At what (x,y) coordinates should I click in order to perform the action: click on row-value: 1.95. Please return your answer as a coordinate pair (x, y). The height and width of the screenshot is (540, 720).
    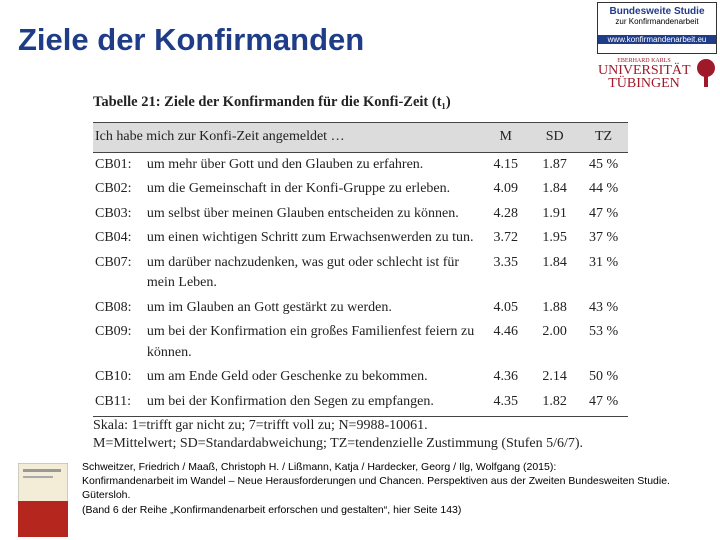
    Looking at the image, I should click on (554, 237).